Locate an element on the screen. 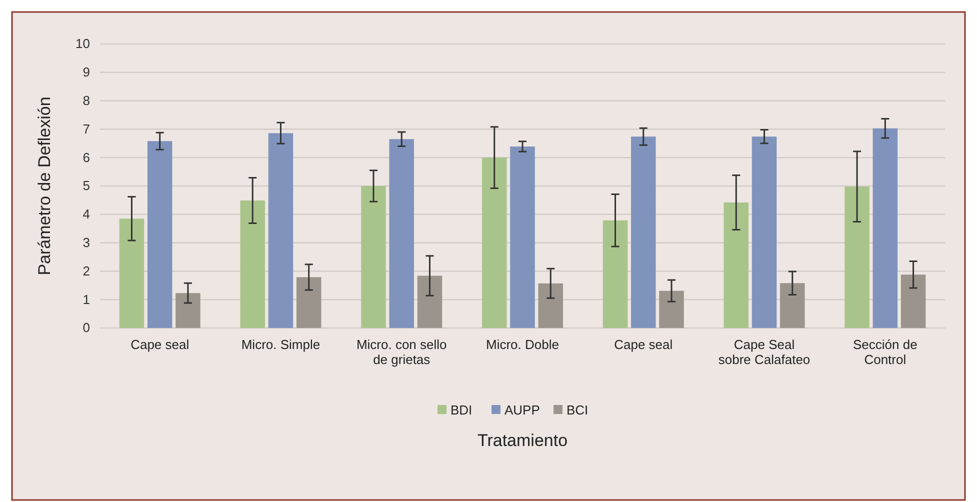 The image size is (977, 502). y-axis-title: Parámetro de Deflexión is located at coordinates (44, 186).